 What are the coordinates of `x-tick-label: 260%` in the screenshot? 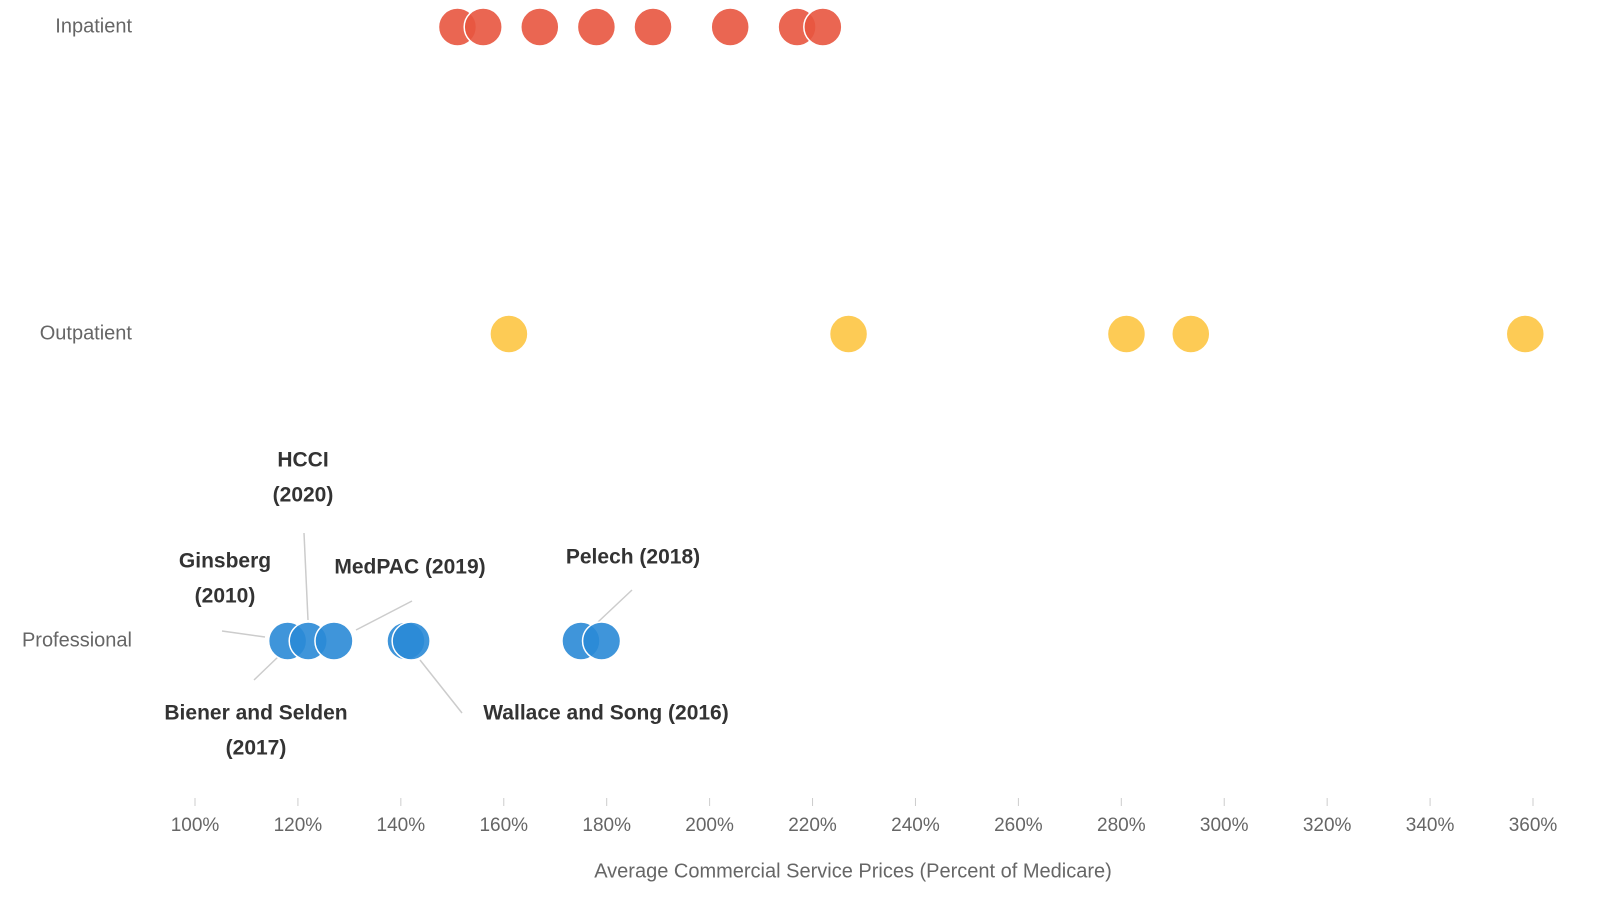 It's located at (1018, 825).